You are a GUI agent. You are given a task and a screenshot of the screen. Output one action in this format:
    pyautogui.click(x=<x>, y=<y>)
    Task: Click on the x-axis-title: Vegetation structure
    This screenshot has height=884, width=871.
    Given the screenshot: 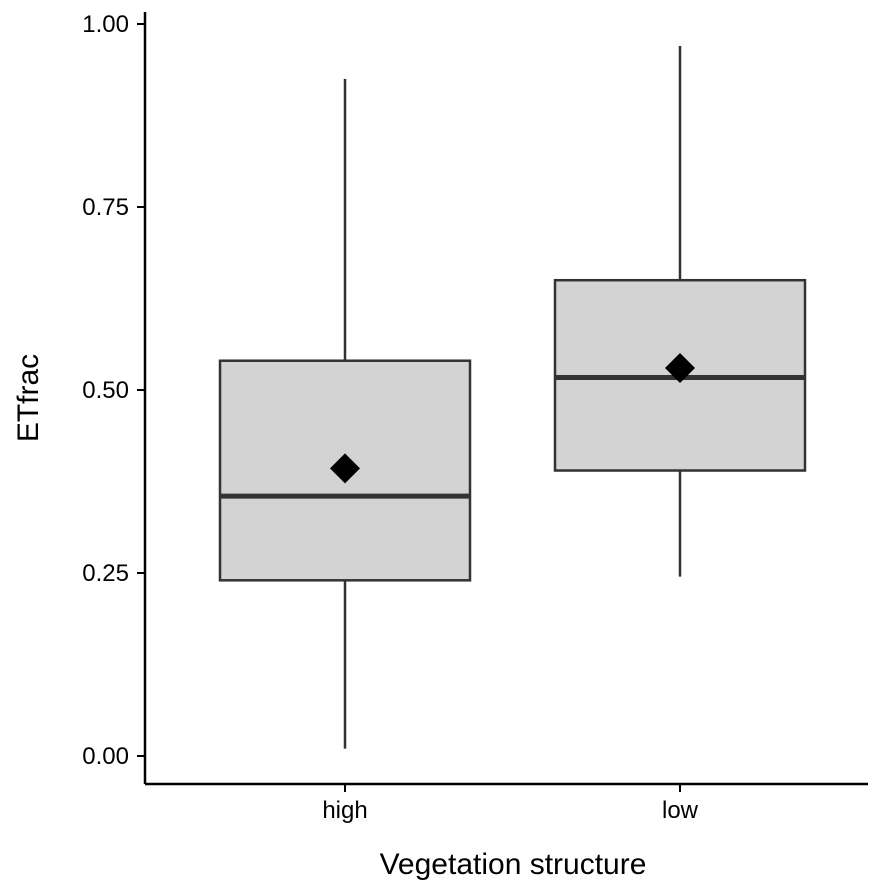 What is the action you would take?
    pyautogui.click(x=513, y=864)
    